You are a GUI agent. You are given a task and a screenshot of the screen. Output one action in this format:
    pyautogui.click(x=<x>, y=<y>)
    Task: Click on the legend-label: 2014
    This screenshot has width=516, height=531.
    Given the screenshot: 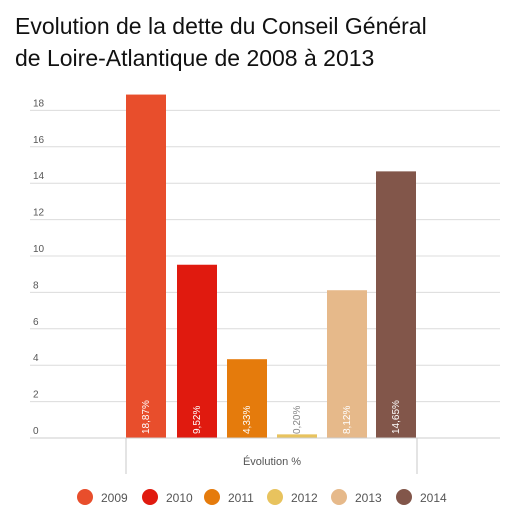 What is the action you would take?
    pyautogui.click(x=433, y=498)
    